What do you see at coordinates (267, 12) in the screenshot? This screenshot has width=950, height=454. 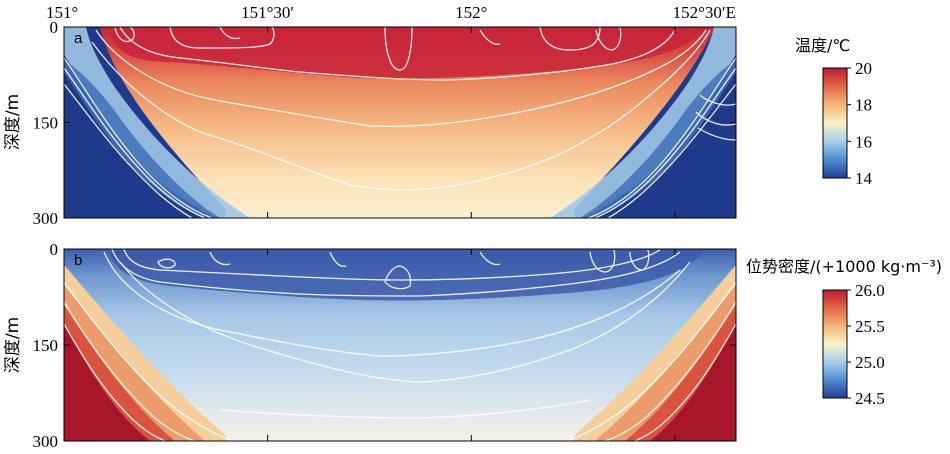 I see `panel-a-x-tick-label-1: 151°30′` at bounding box center [267, 12].